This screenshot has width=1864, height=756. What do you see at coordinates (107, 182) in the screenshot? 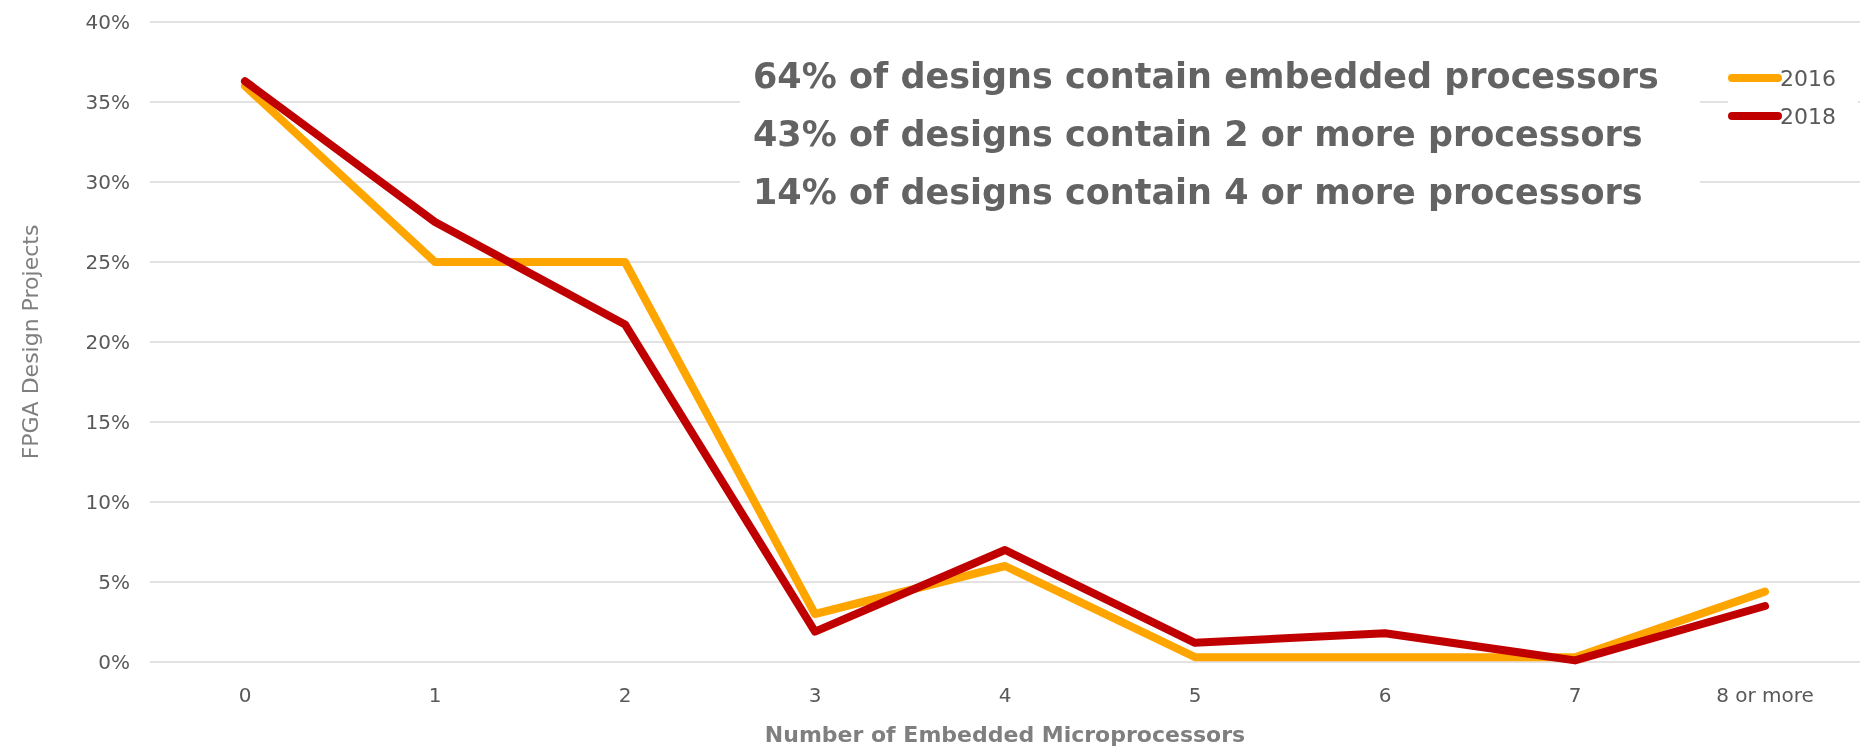
I see `y-tick-label: 30%` at bounding box center [107, 182].